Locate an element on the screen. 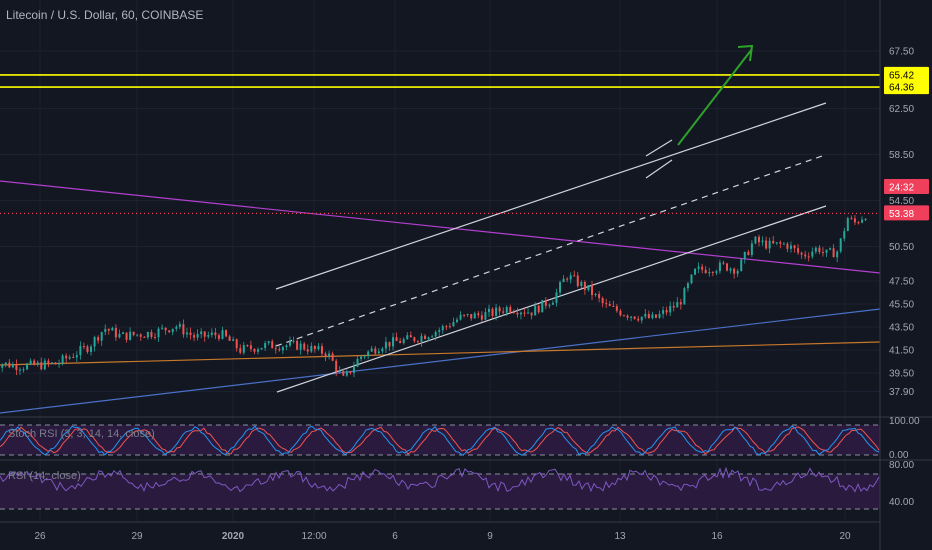  target-arrow-shaft is located at coordinates (715, 97).